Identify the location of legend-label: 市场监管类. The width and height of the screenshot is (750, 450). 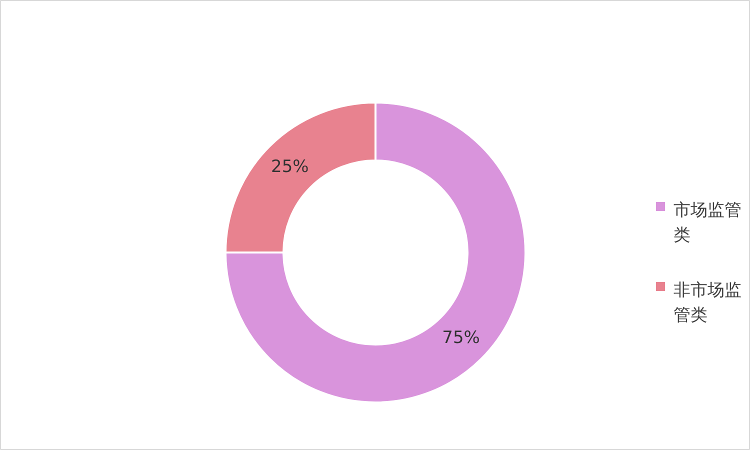
(708, 223).